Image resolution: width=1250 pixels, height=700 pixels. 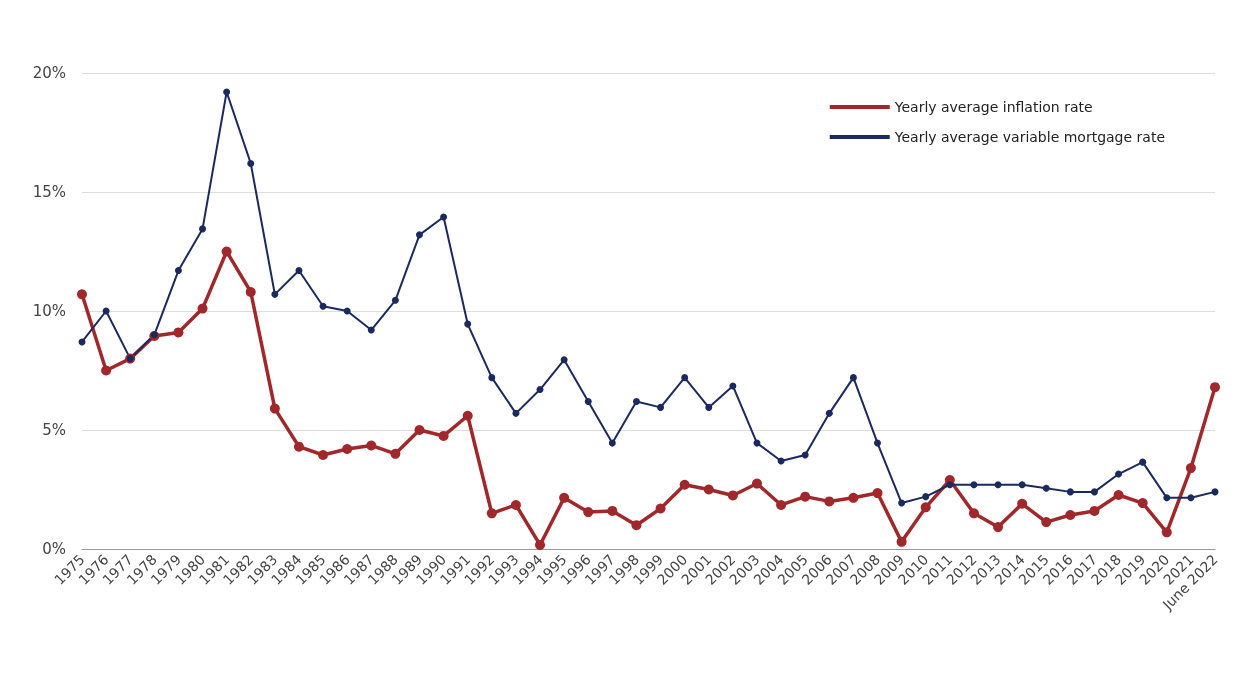 What do you see at coordinates (54, 549) in the screenshot?
I see `y-tick-label: 0%` at bounding box center [54, 549].